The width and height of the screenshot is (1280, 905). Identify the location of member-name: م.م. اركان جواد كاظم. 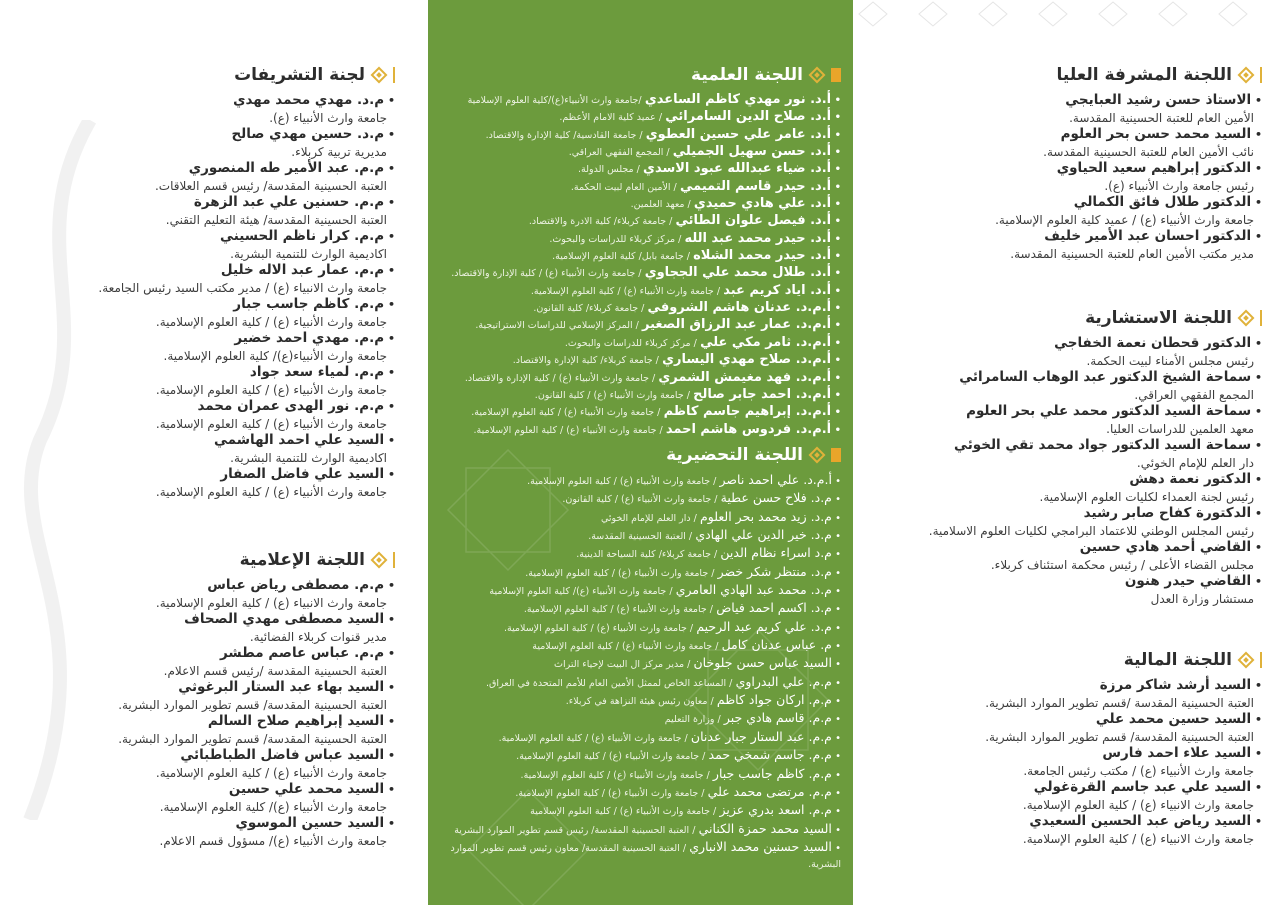
(779, 699).